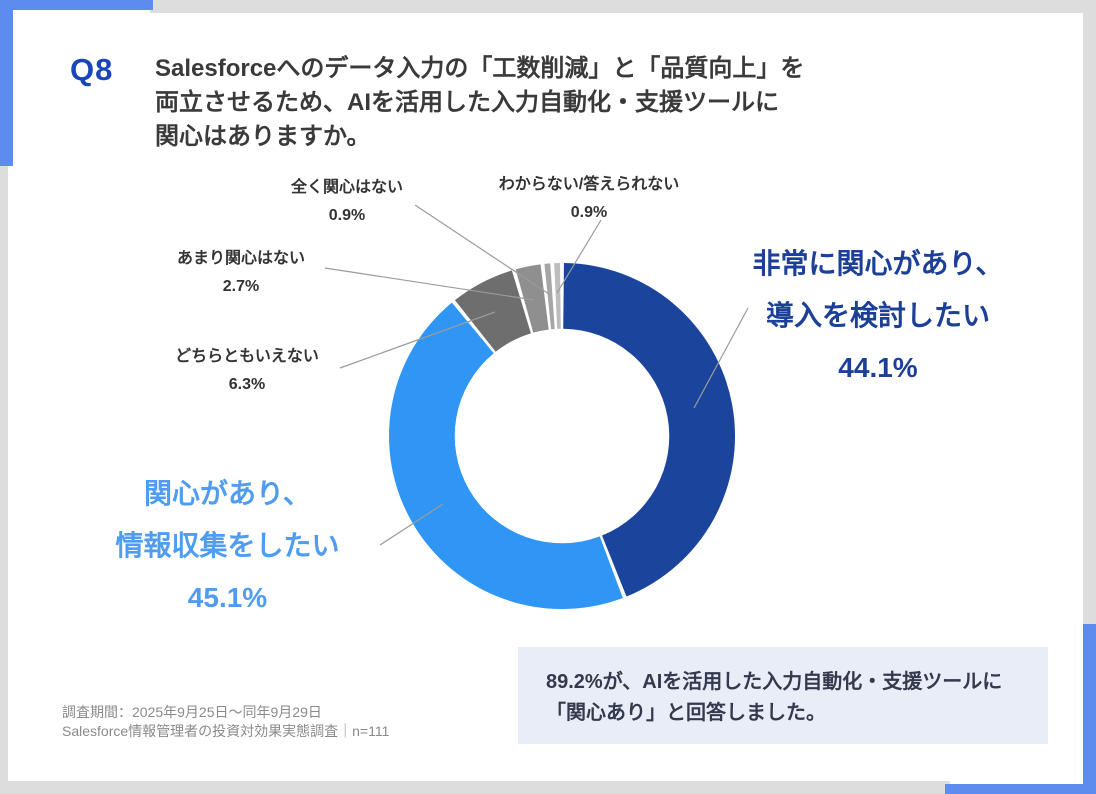 The image size is (1096, 794). I want to click on frame-border-top, so click(623, 6).